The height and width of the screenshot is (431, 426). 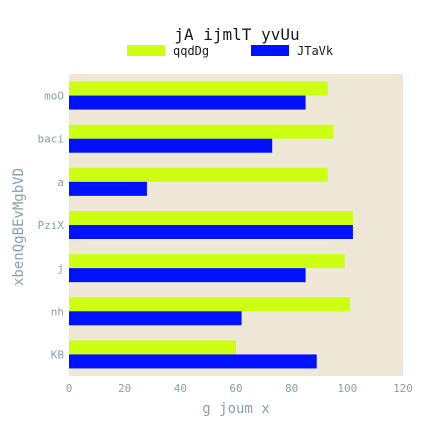 I want to click on y-tick-label: KB, so click(x=58, y=354).